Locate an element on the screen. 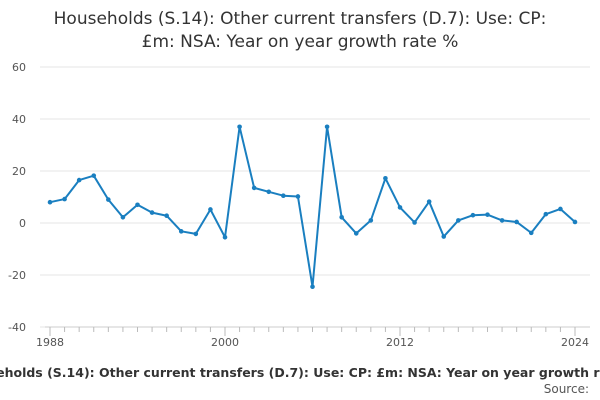 Image resolution: width=600 pixels, height=400 pixels. data-point-2008 is located at coordinates (341, 217).